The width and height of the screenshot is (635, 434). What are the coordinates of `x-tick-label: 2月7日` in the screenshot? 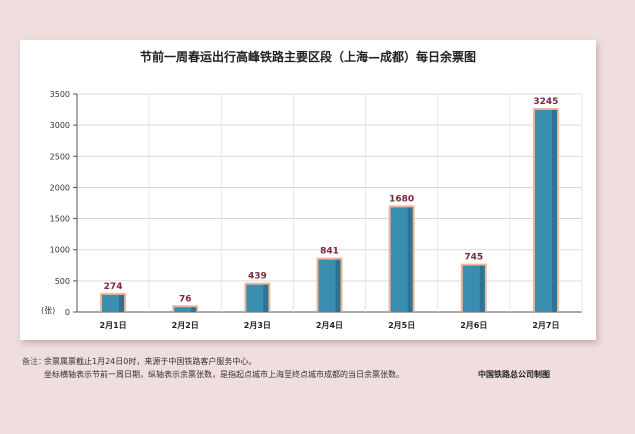 It's located at (545, 325).